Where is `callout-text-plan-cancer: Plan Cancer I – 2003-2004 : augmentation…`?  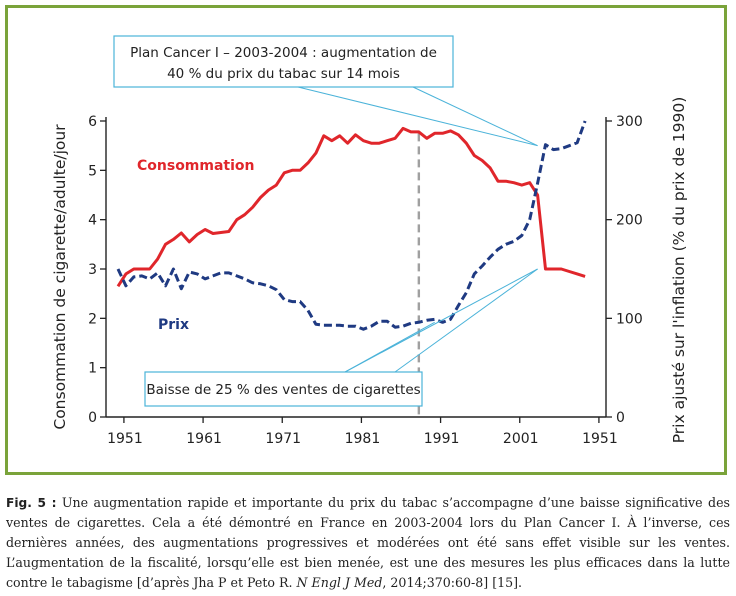
callout-text-plan-cancer: Plan Cancer I – 2003-2004 : augmentation… is located at coordinates (283, 53).